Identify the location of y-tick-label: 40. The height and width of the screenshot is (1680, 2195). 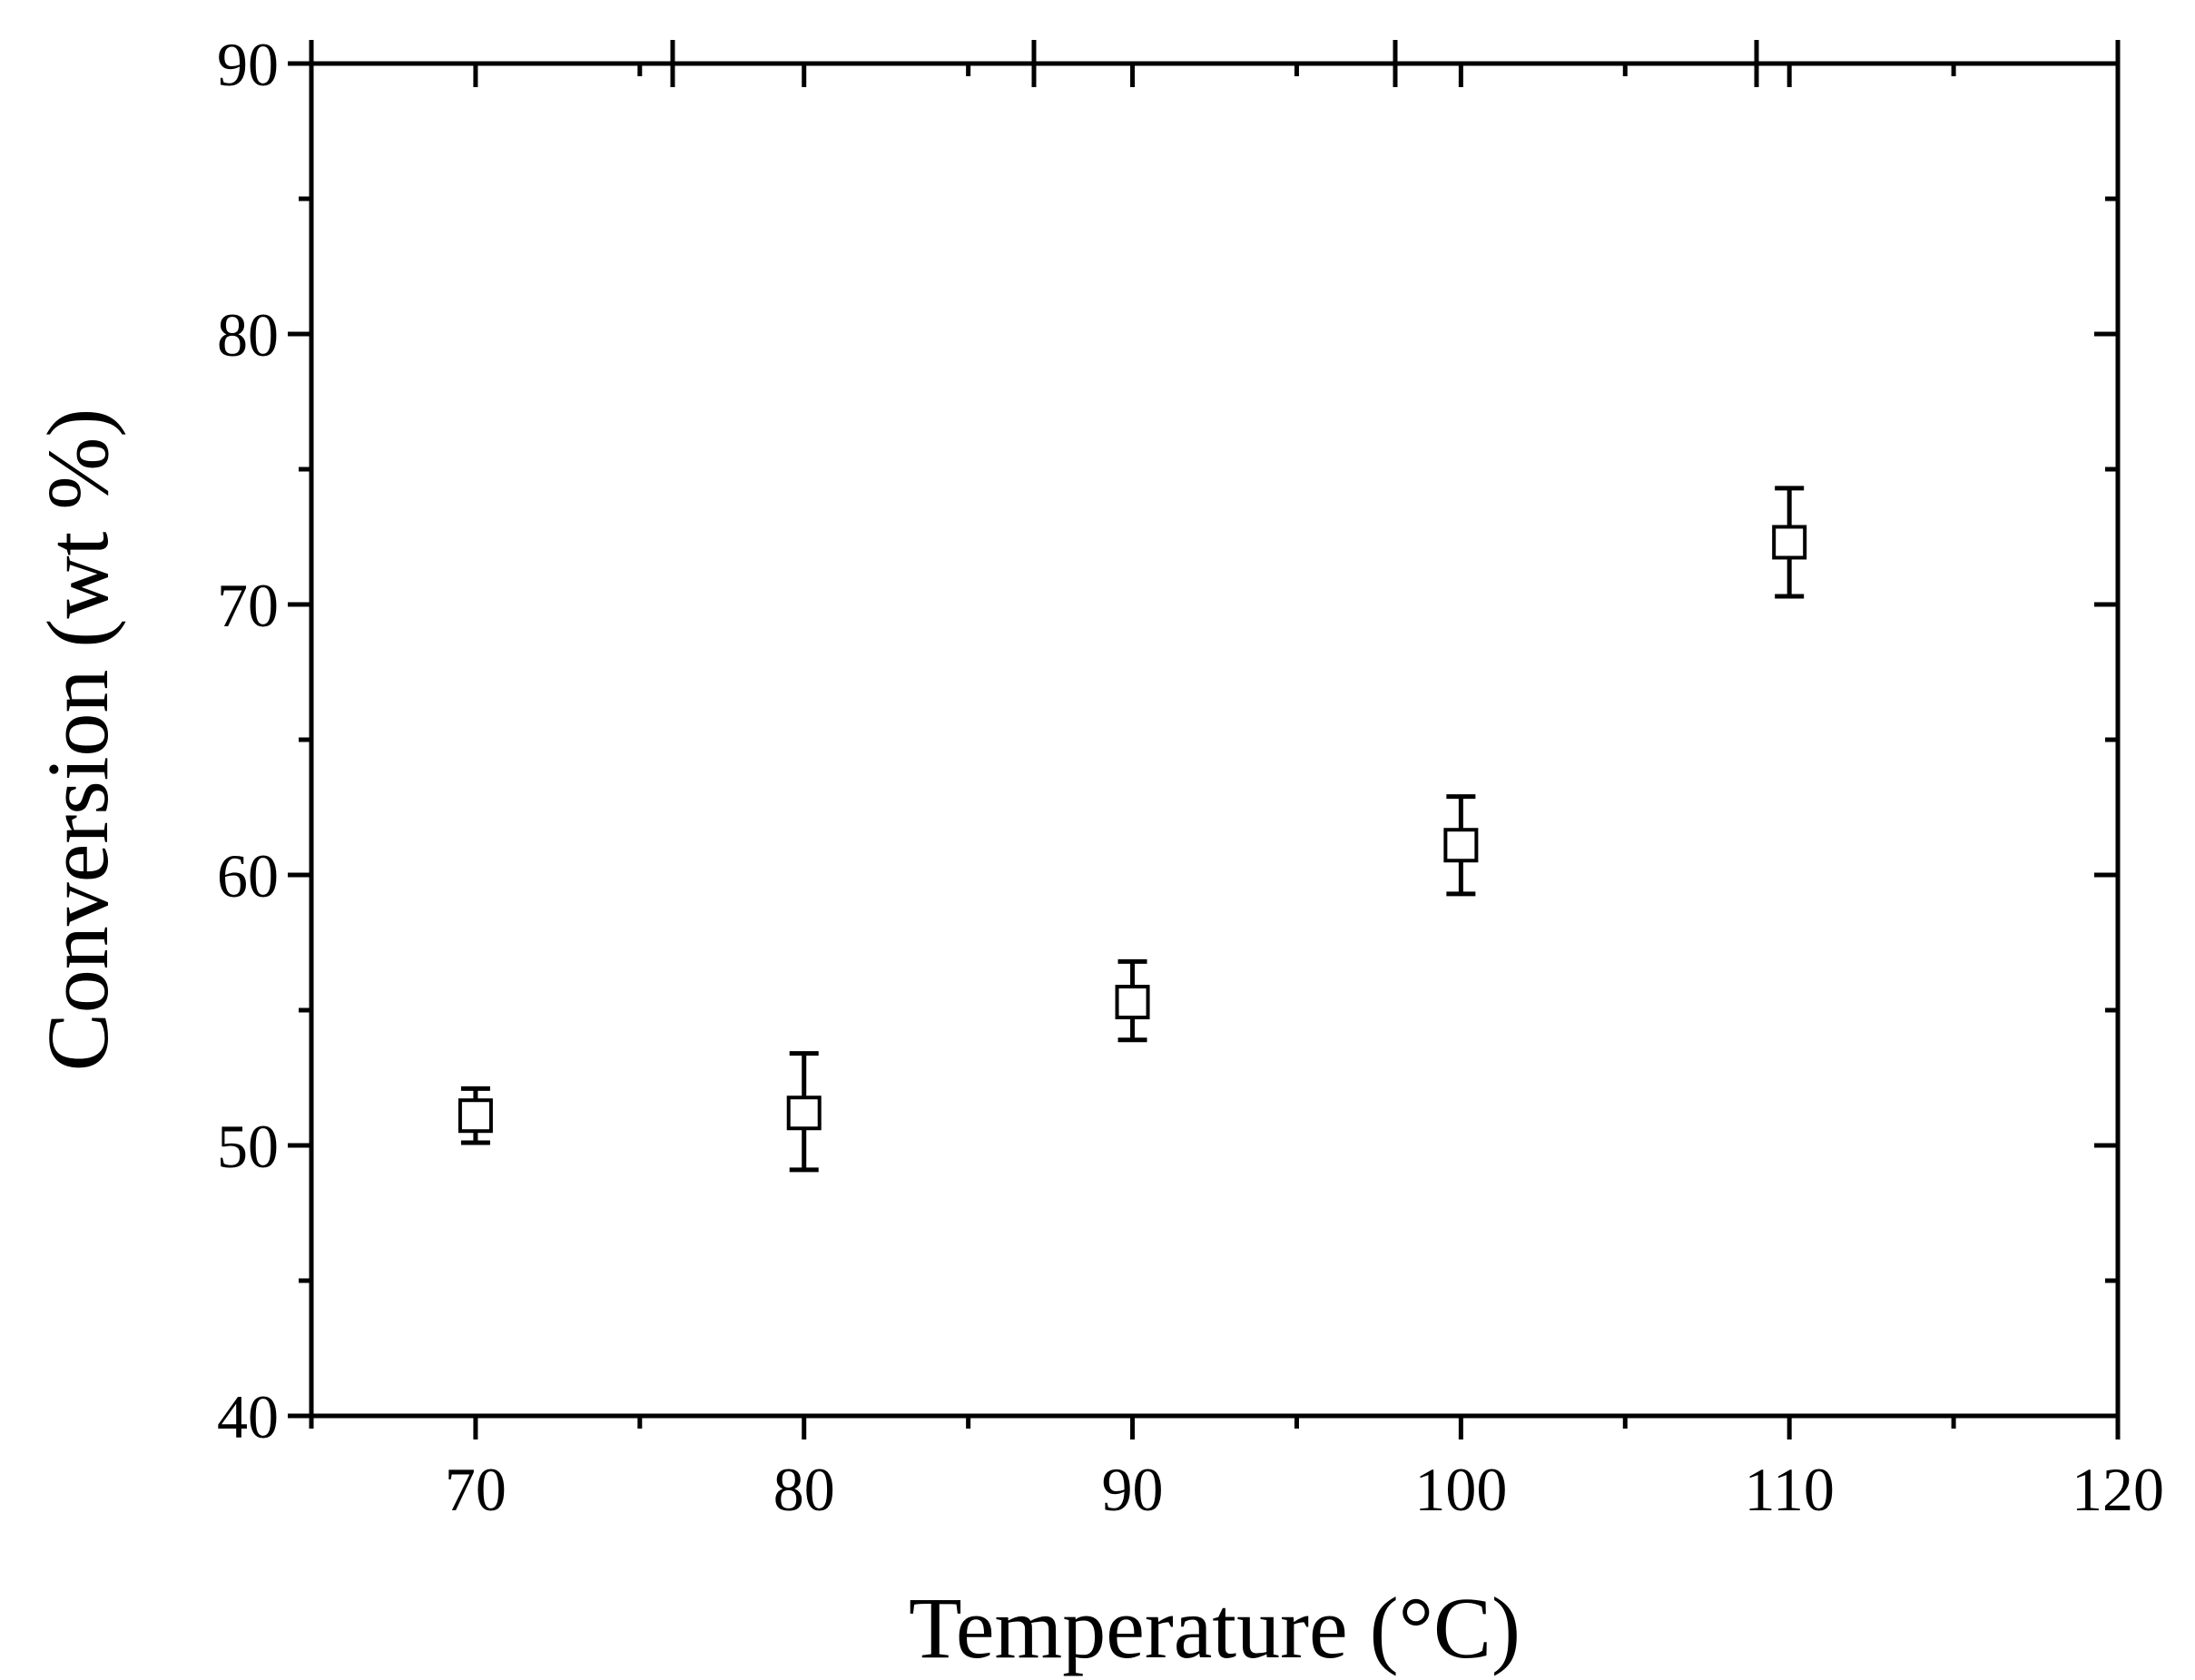
(248, 1416).